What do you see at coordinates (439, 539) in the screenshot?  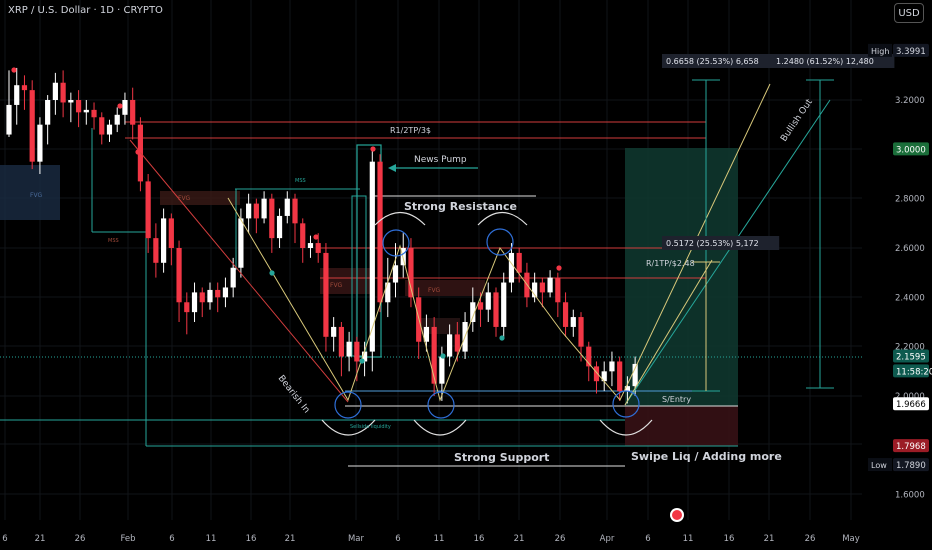 I see `x-tick-label: 11` at bounding box center [439, 539].